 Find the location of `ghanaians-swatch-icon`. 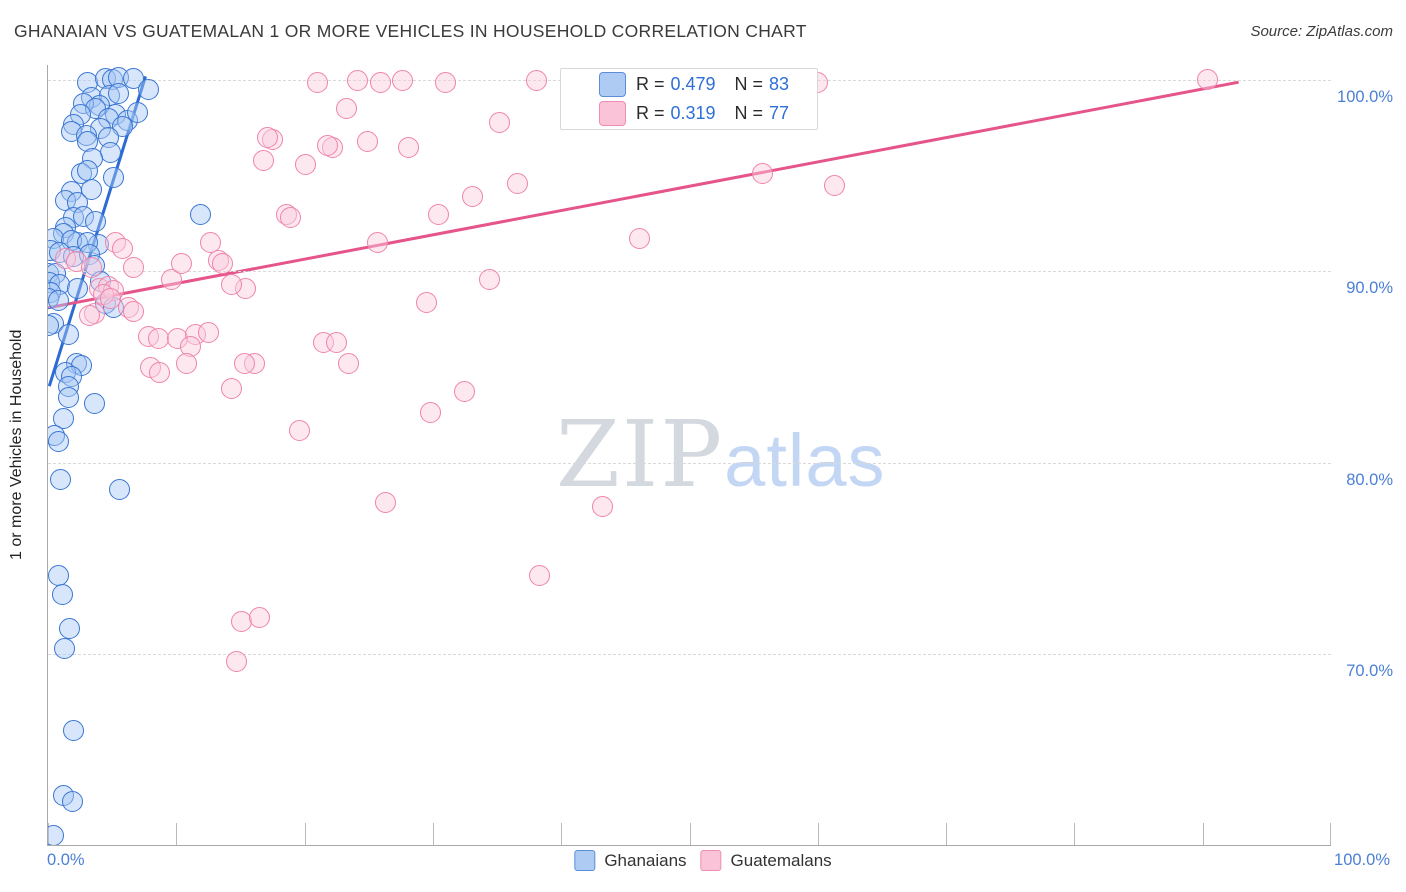

ghanaians-swatch-icon is located at coordinates (612, 84).